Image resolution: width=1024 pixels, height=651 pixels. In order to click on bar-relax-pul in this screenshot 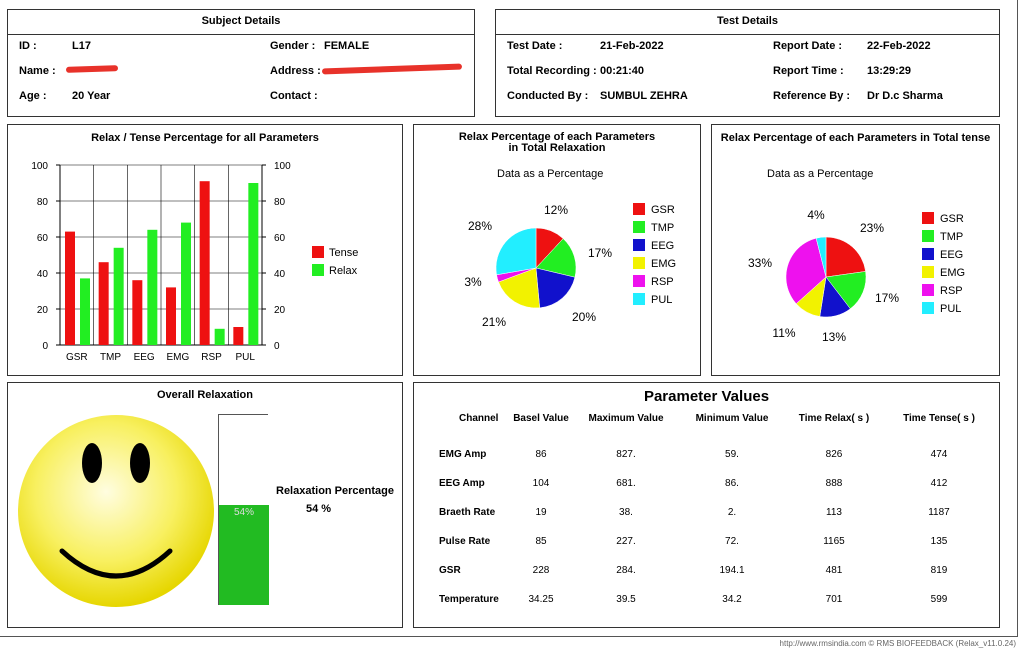, I will do `click(253, 264)`.